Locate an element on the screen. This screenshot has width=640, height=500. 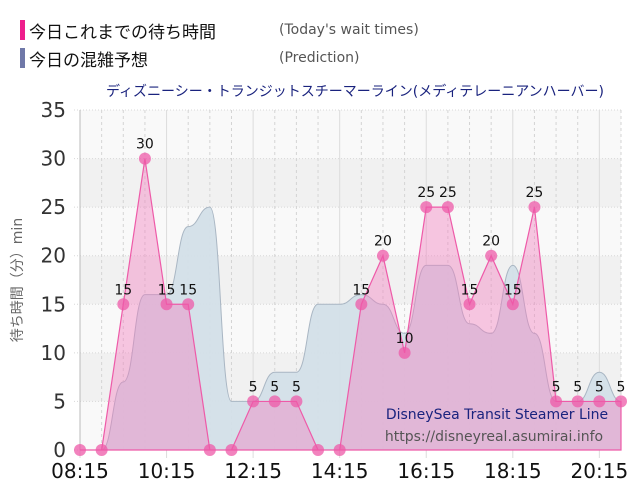
legend-label-prediction-jp: 今日の混雑予想 is located at coordinates (88, 60).